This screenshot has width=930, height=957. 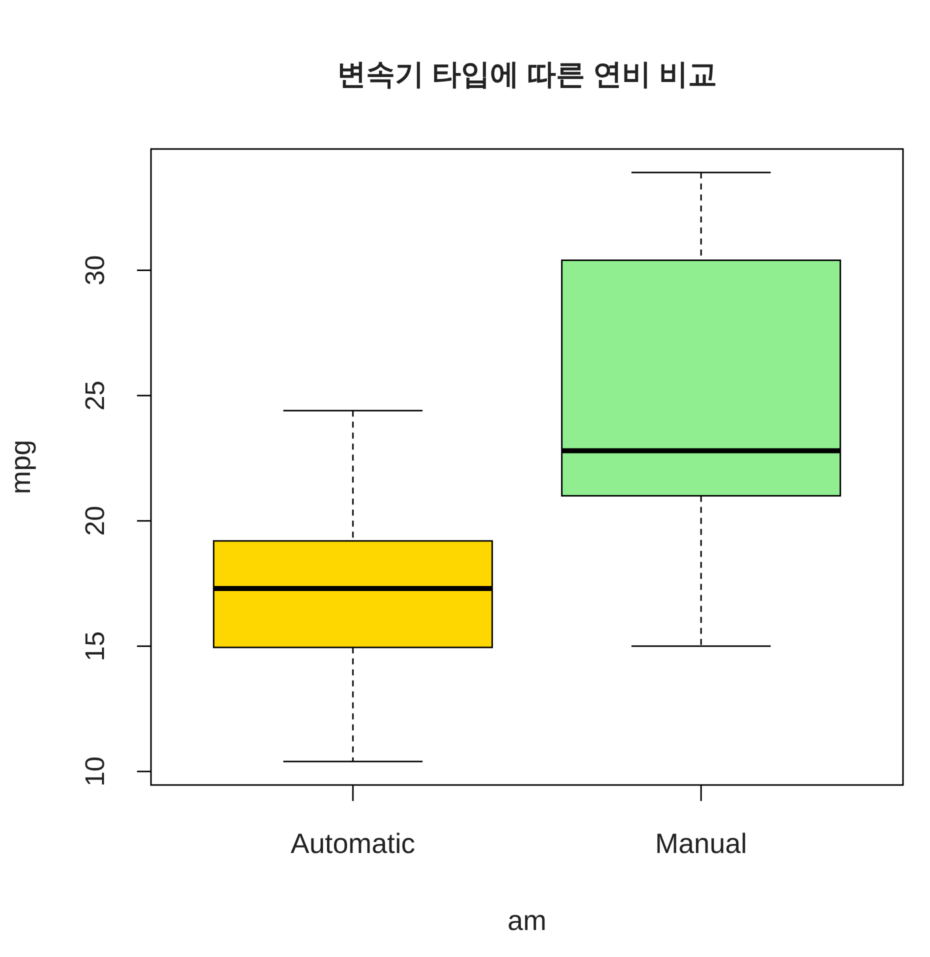 What do you see at coordinates (95, 395) in the screenshot?
I see `y-tick-label: 25` at bounding box center [95, 395].